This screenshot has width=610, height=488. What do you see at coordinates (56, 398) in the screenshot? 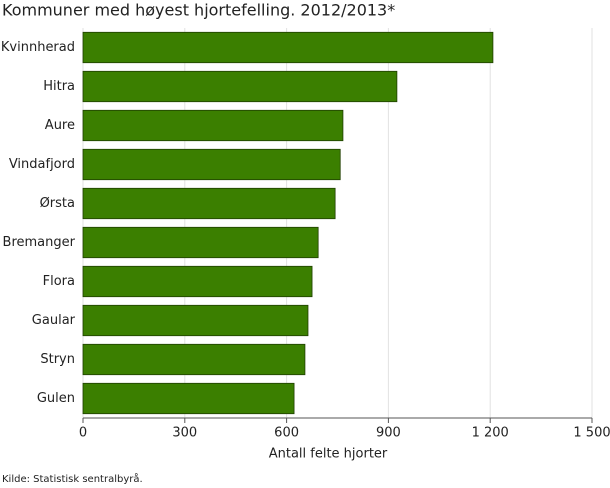
I see `y-tick-label: Gulen` at bounding box center [56, 398].